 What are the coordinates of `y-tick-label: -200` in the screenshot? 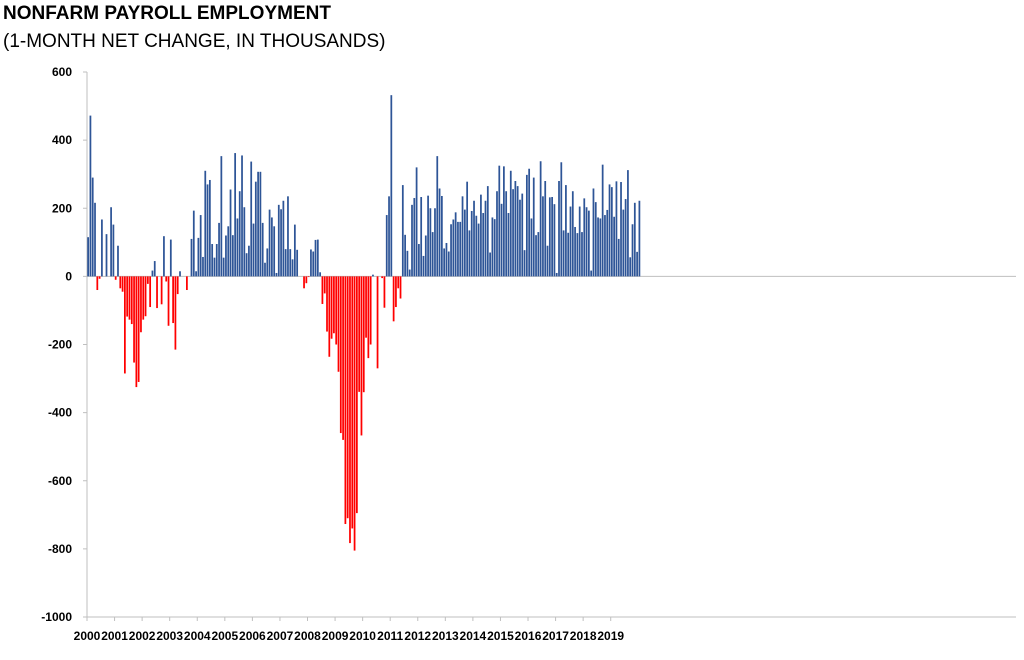 It's located at (60, 345).